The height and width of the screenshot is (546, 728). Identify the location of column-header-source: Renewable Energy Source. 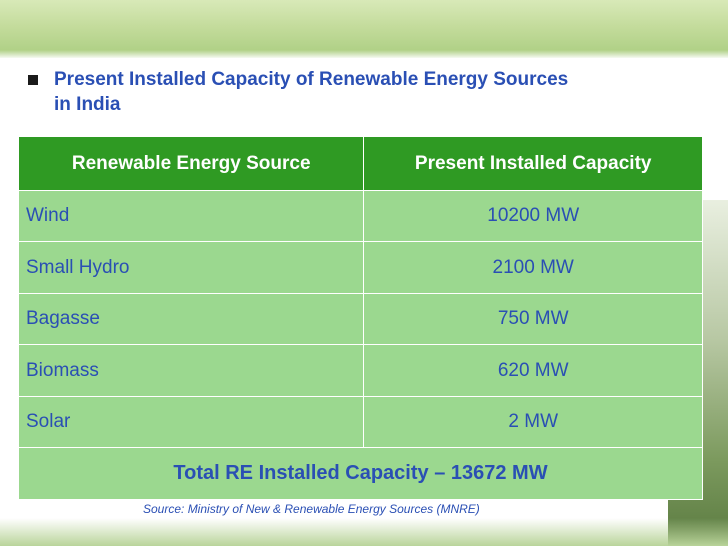
(191, 163).